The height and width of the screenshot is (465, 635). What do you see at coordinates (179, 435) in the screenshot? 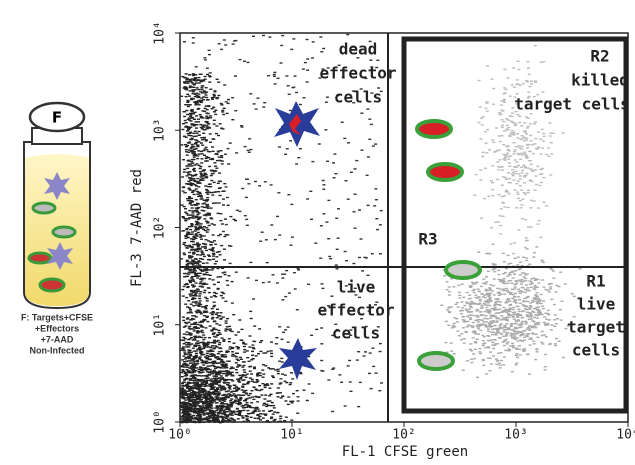
I see `x-tick-label: 10⁰` at bounding box center [179, 435].